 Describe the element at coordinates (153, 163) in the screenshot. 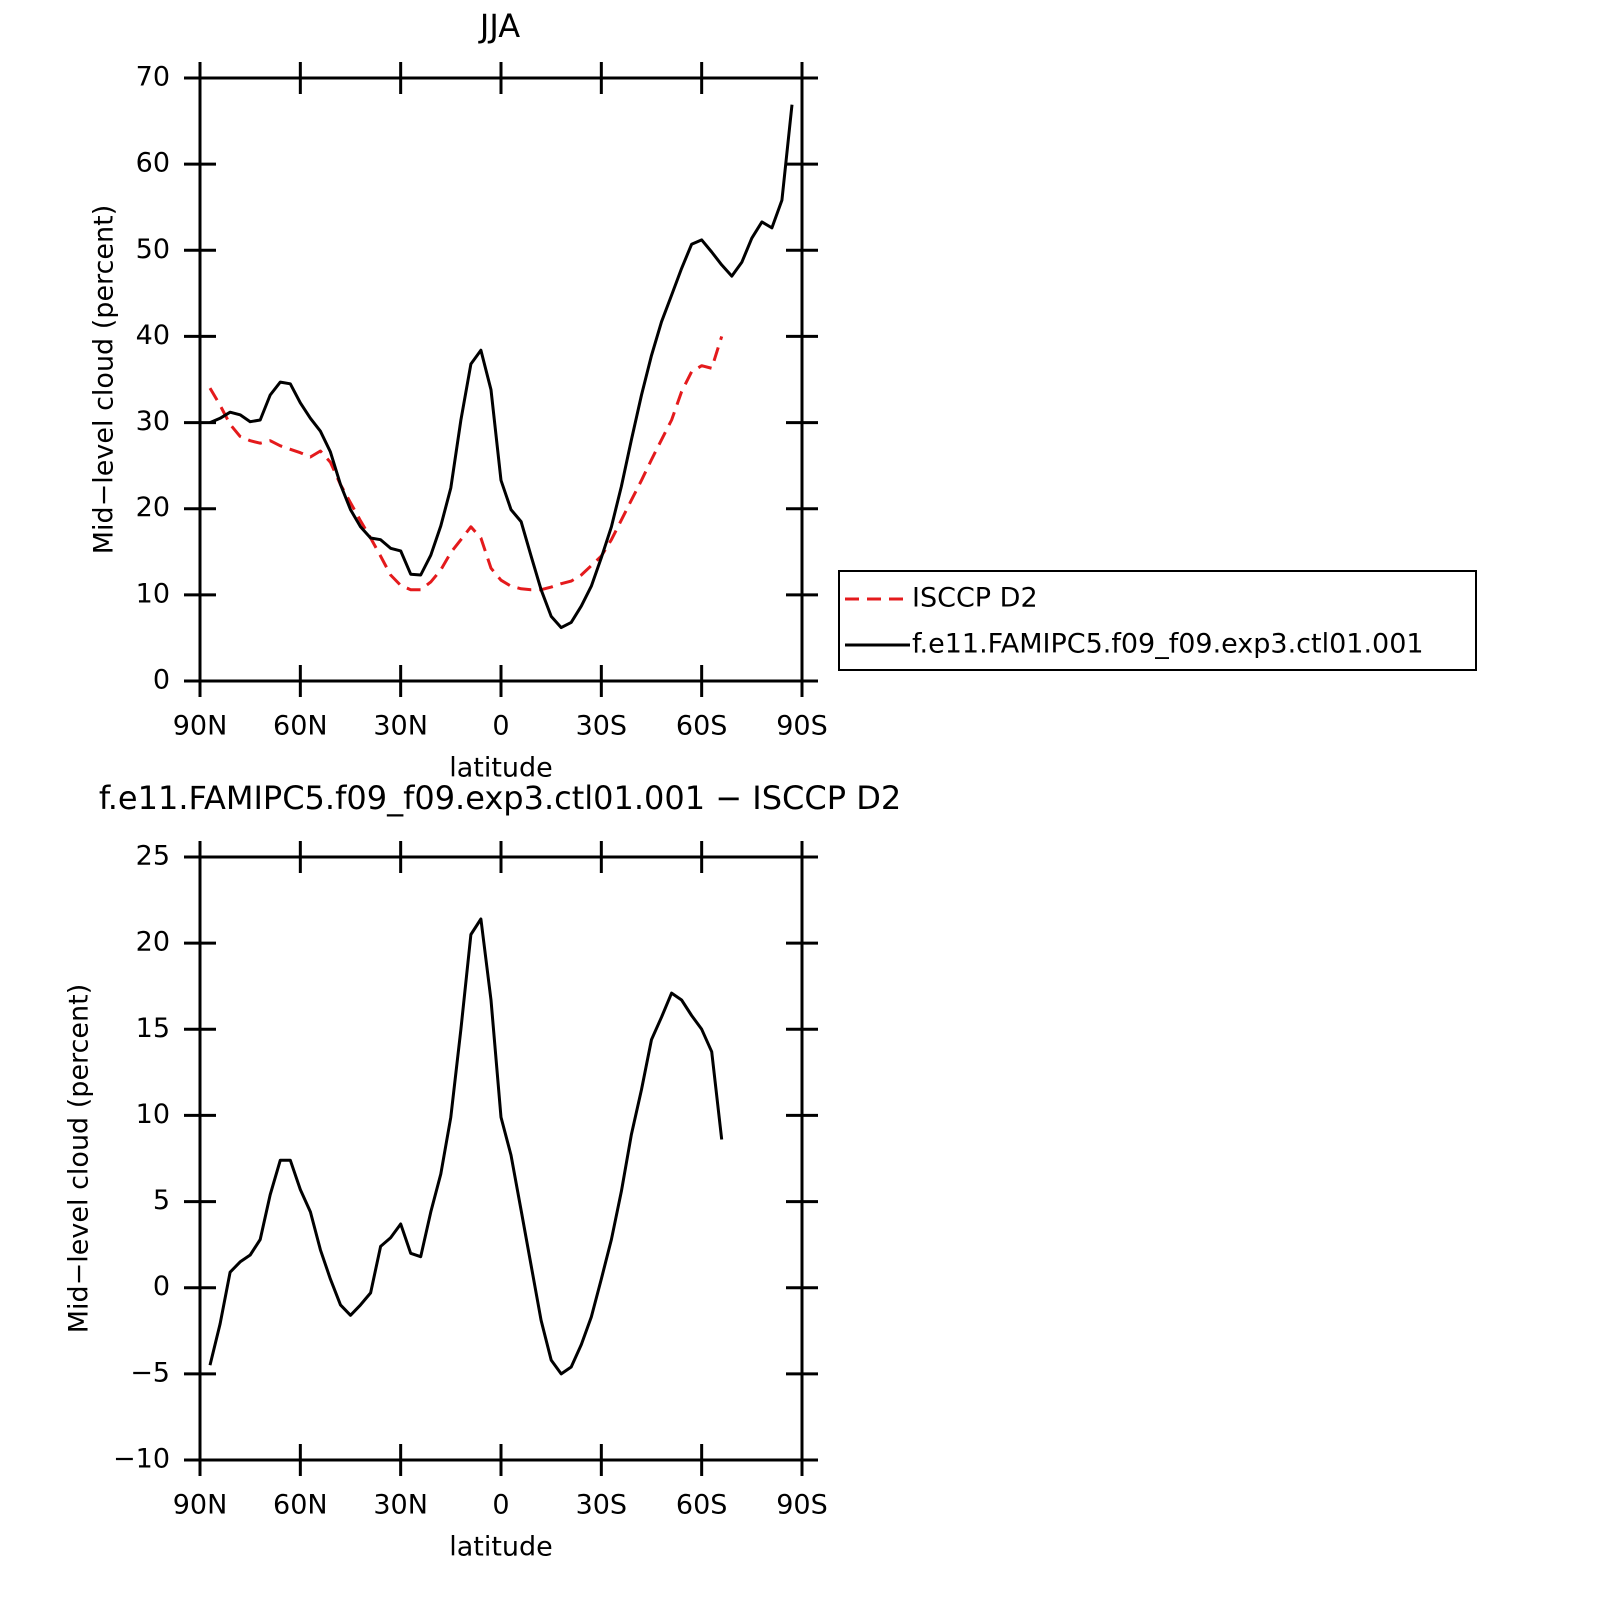

I see `y-tick-label: 60` at that location.